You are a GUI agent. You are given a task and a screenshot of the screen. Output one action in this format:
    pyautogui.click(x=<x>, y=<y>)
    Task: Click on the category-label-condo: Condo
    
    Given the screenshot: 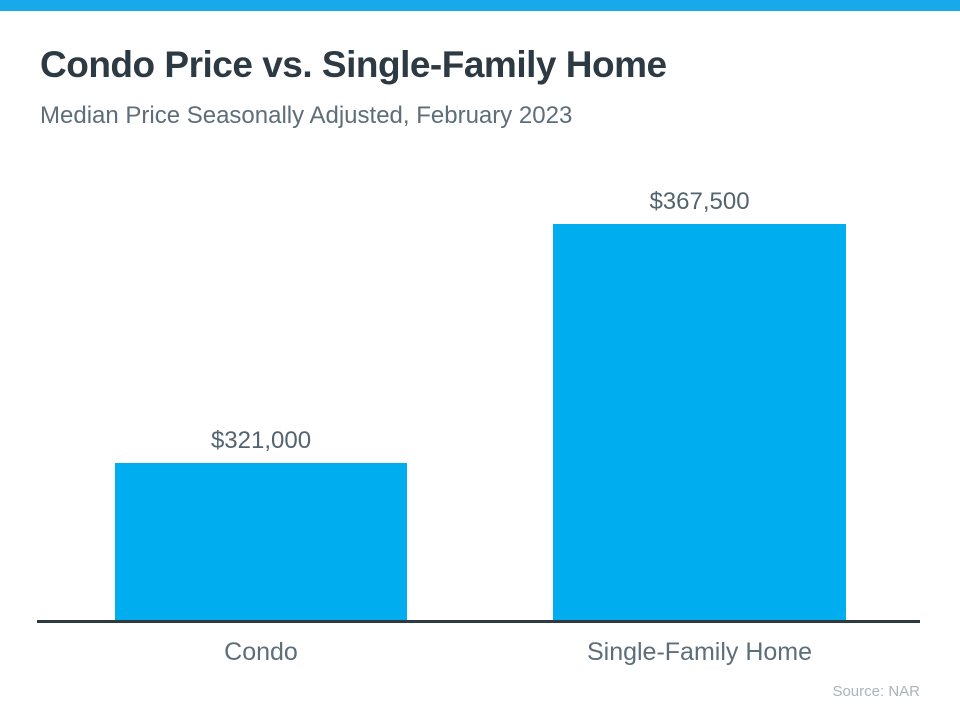 What is the action you would take?
    pyautogui.click(x=261, y=652)
    